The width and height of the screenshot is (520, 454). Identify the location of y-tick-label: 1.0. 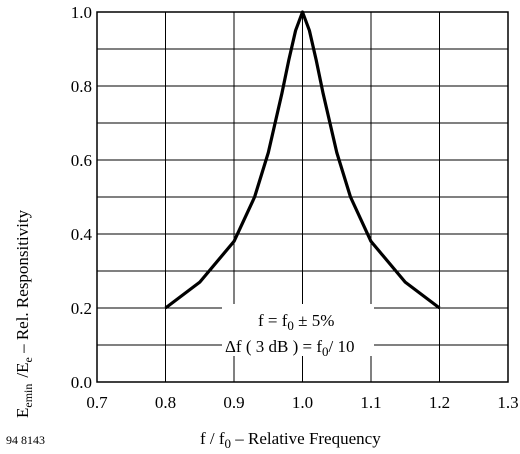
(81, 12).